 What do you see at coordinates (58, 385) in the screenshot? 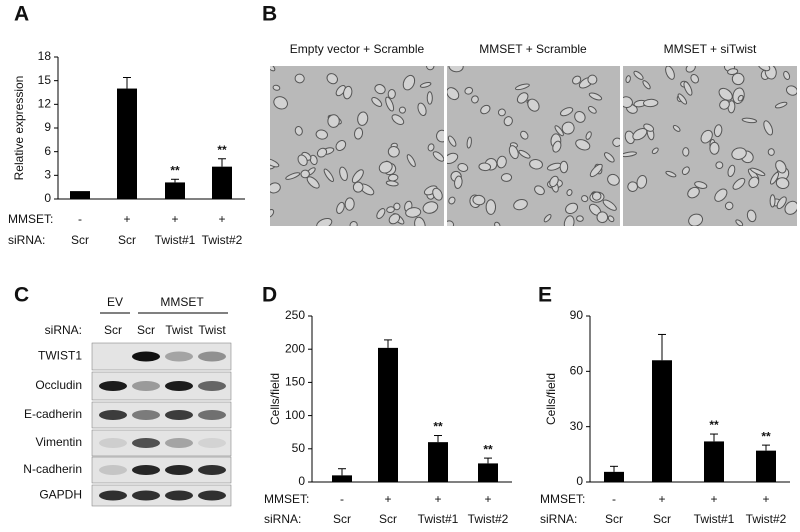
I see `protein-name: Occludin` at bounding box center [58, 385].